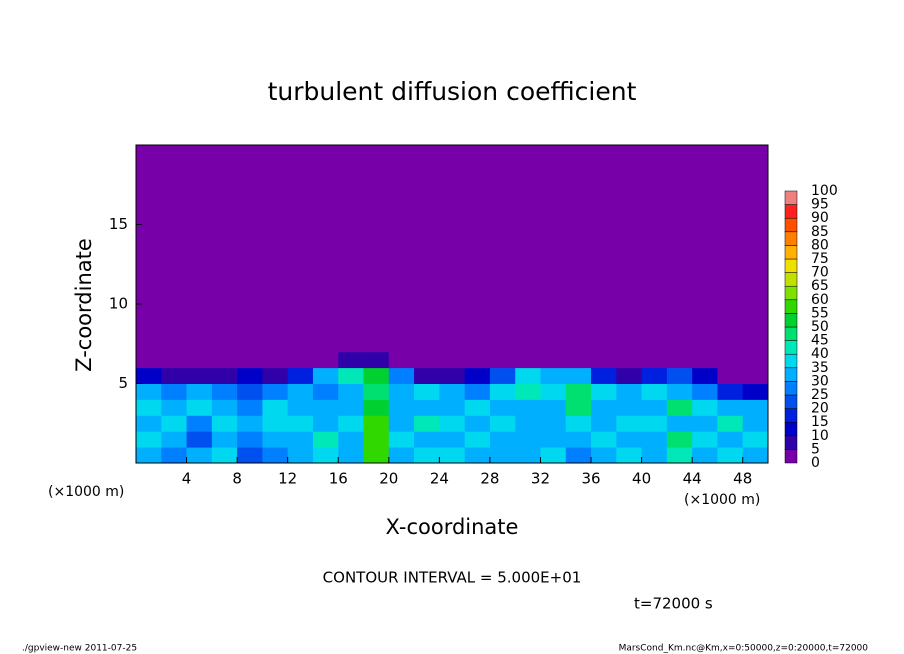 This screenshot has width=904, height=654. What do you see at coordinates (388, 479) in the screenshot?
I see `x-tick-label: 20` at bounding box center [388, 479].